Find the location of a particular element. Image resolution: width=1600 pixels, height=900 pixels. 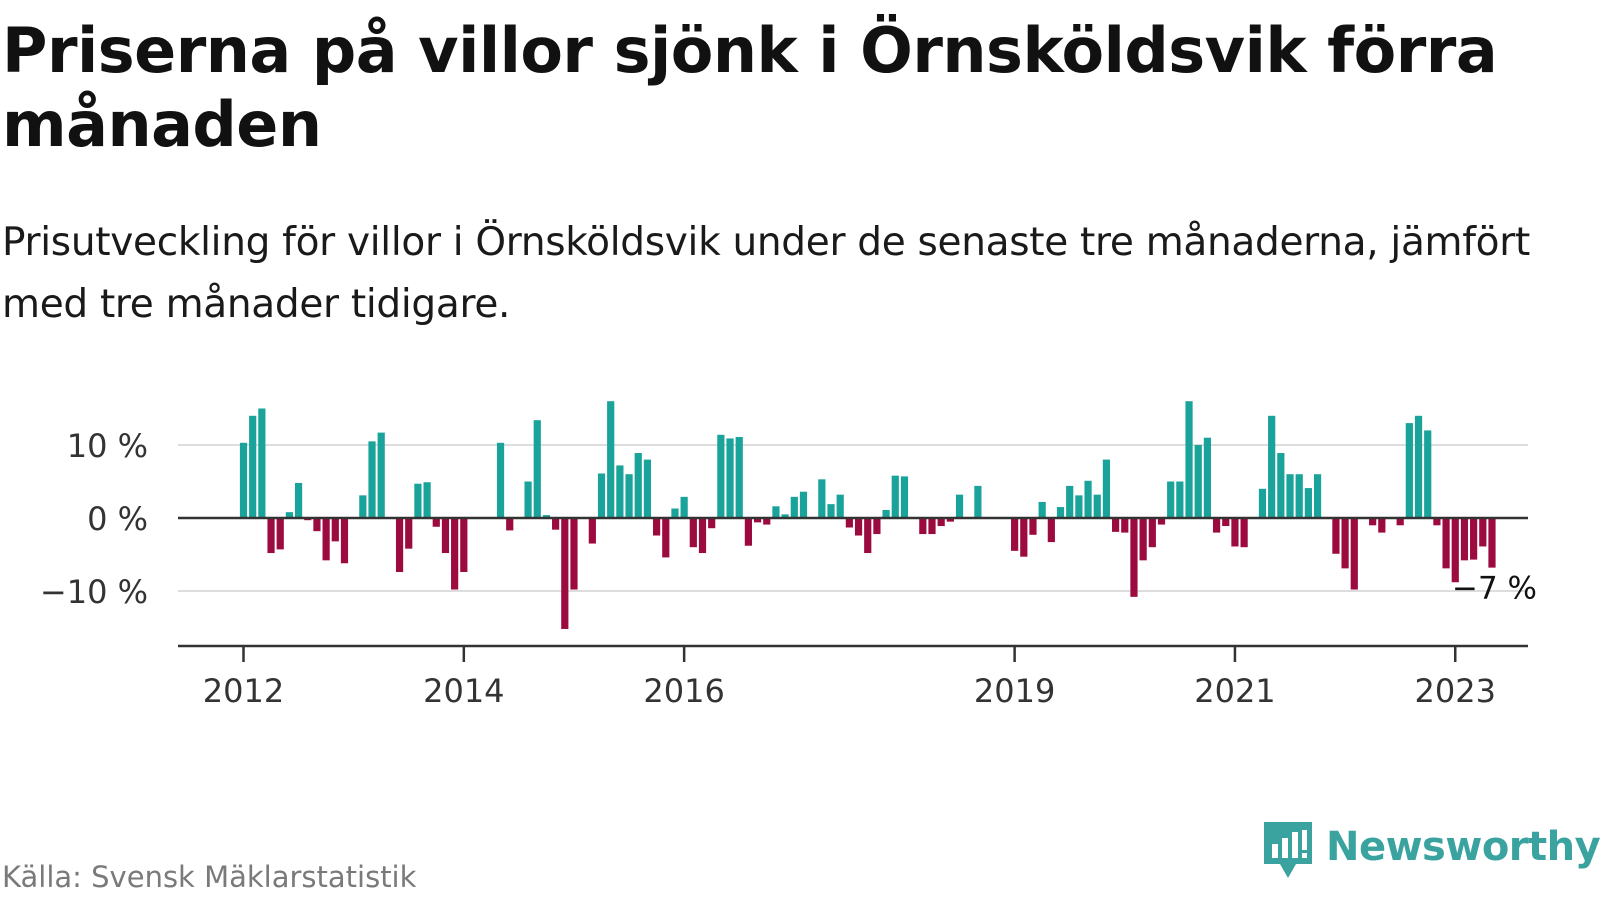

y-axis-labels: 10 % 0 % −10 % is located at coordinates (94, 519).